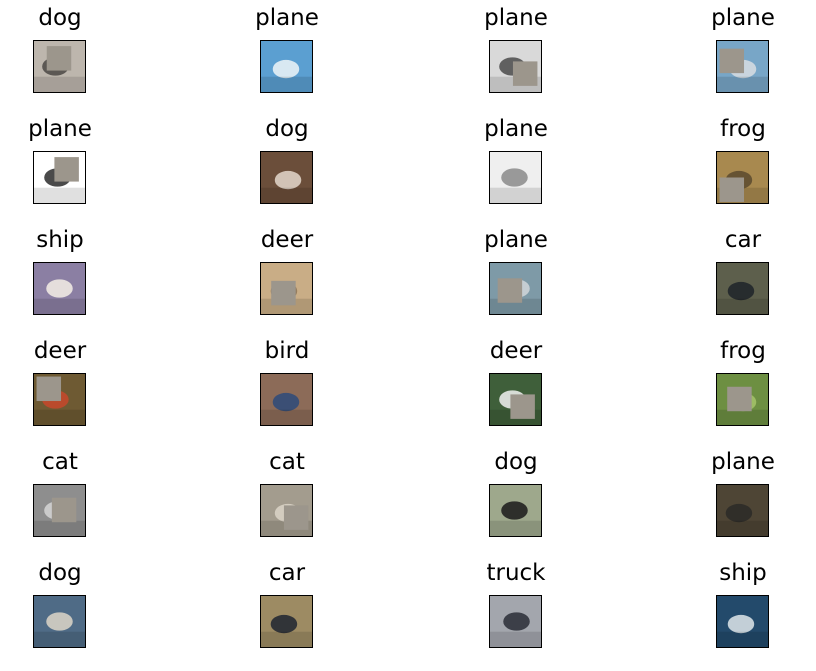 This screenshot has width=816, height=671. I want to click on grid-cell: truck, so click(516, 605).